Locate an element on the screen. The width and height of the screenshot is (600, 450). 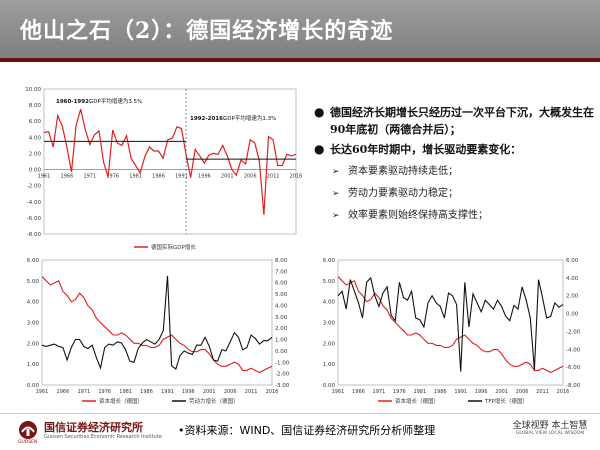
sub-item: ➢ 劳动力要素驱动力稳定； is located at coordinates (454, 194).